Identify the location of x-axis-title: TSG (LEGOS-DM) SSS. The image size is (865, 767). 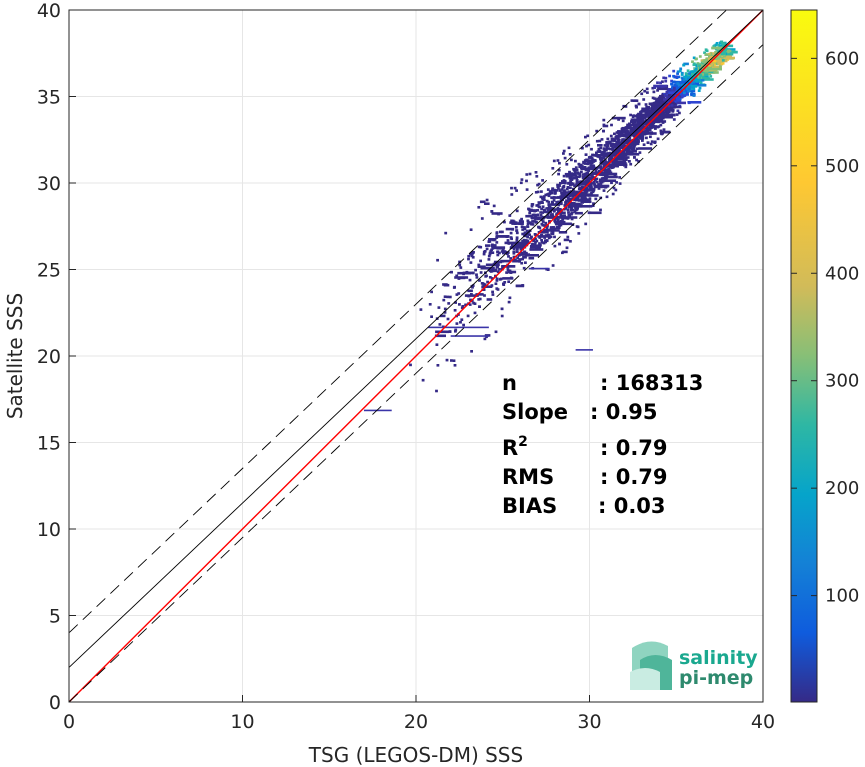
(415, 755).